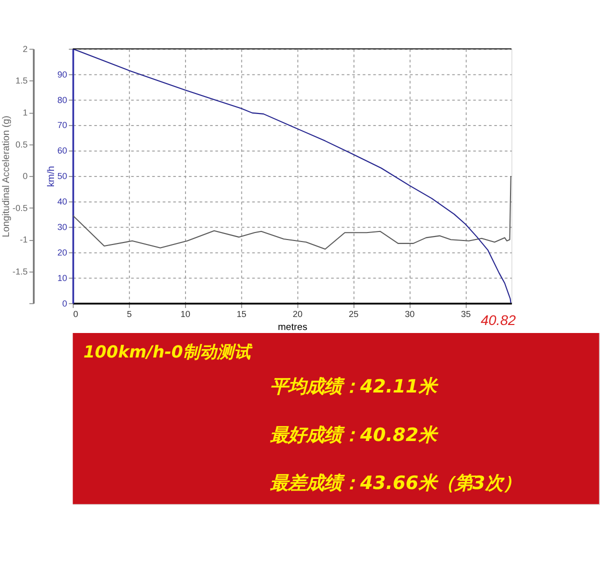  What do you see at coordinates (21, 81) in the screenshot?
I see `y-tick-label: 1.5` at bounding box center [21, 81].